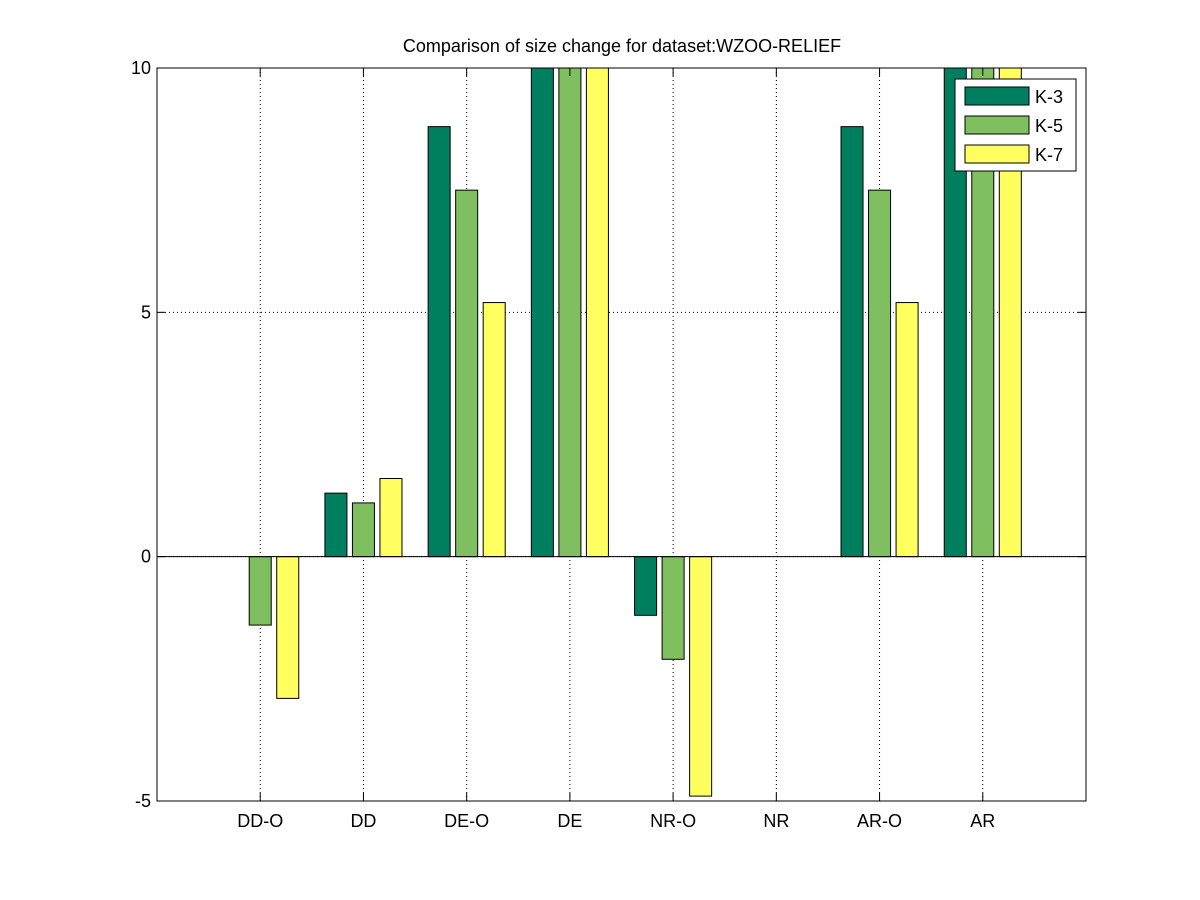 This screenshot has width=1200, height=900. What do you see at coordinates (467, 373) in the screenshot?
I see `bar-k-5-de-o` at bounding box center [467, 373].